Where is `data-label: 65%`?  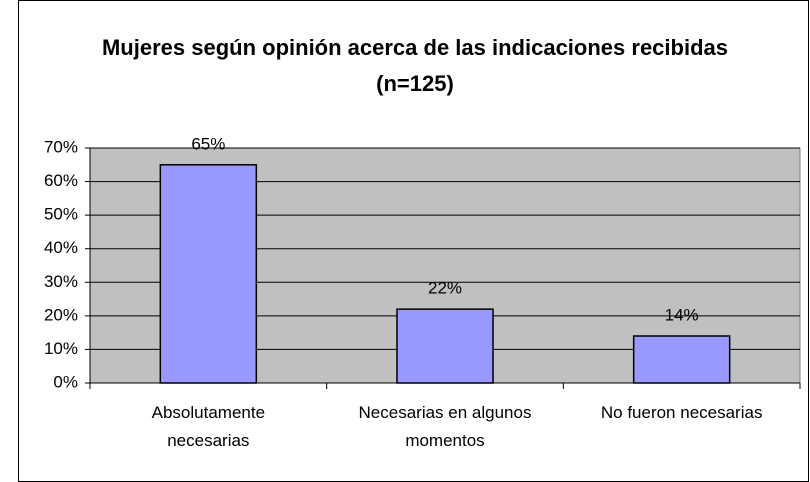
data-label: 65% is located at coordinates (208, 143).